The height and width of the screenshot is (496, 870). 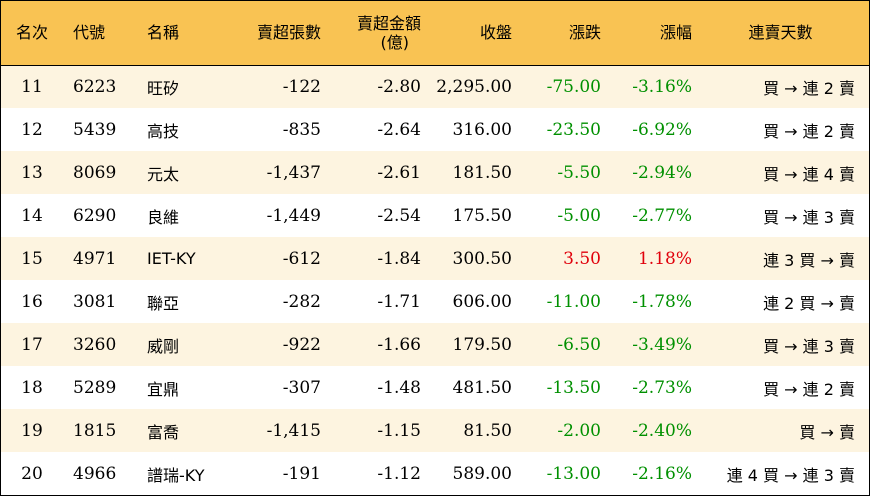 I want to click on cell-close: 175.50, so click(x=482, y=215).